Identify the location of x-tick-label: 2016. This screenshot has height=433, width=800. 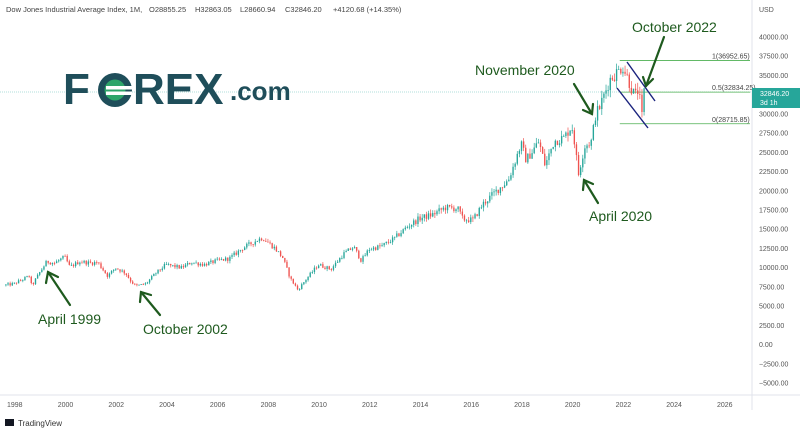
(471, 405).